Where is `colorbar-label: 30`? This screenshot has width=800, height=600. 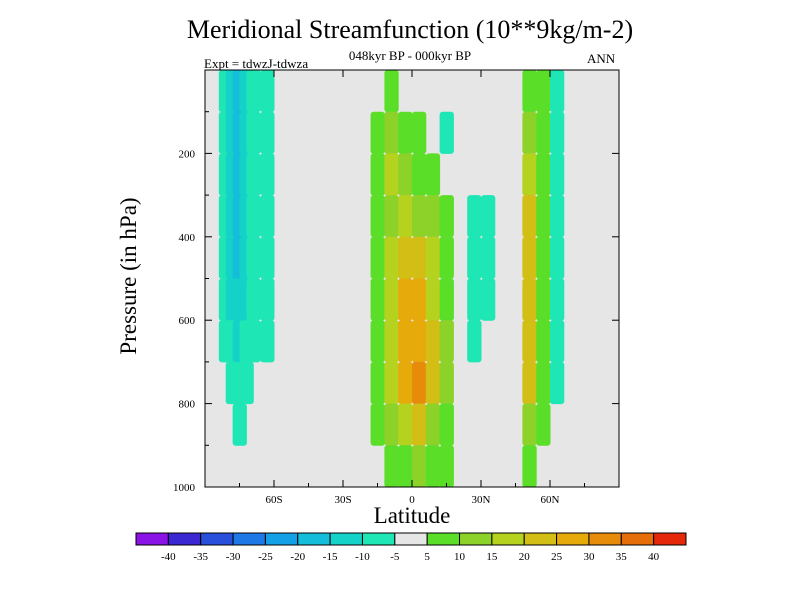 colorbar-label: 30 is located at coordinates (589, 557).